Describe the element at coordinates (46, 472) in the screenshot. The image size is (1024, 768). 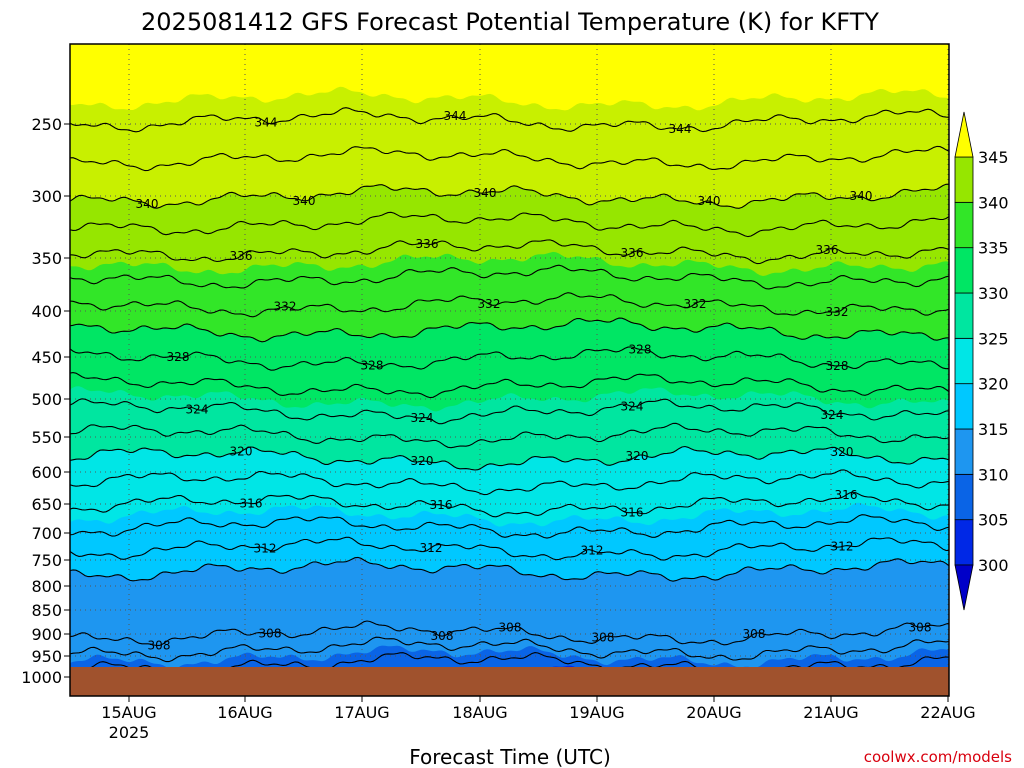
I see `y-tick-label: 600` at that location.